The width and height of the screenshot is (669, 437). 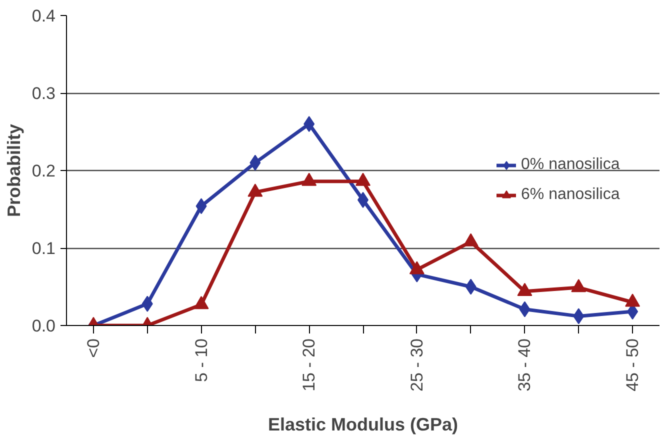 I want to click on x-tick-label: 15 - 20, so click(x=309, y=365).